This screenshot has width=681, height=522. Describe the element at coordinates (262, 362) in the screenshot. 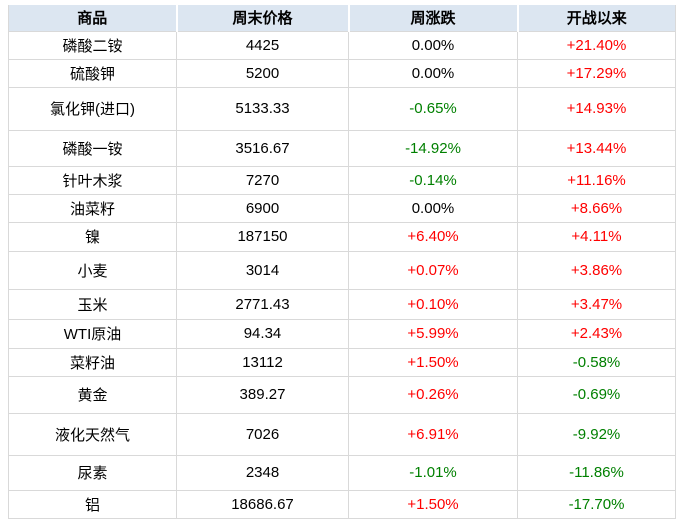

I see `weekend-price-cell: 13112` at that location.